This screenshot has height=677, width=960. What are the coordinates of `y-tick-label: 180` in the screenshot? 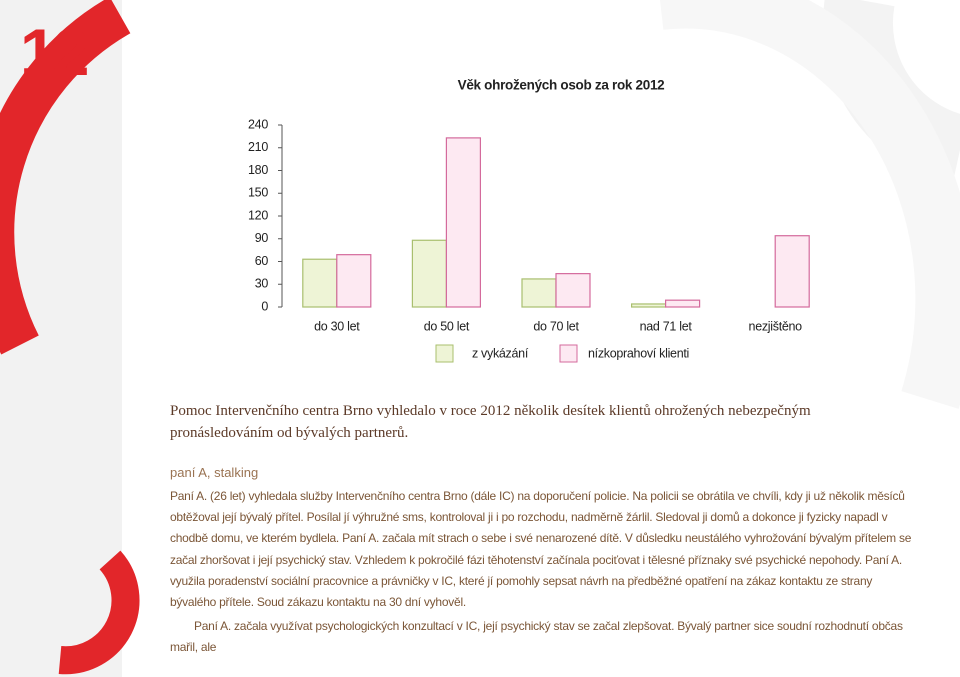 It's located at (258, 170).